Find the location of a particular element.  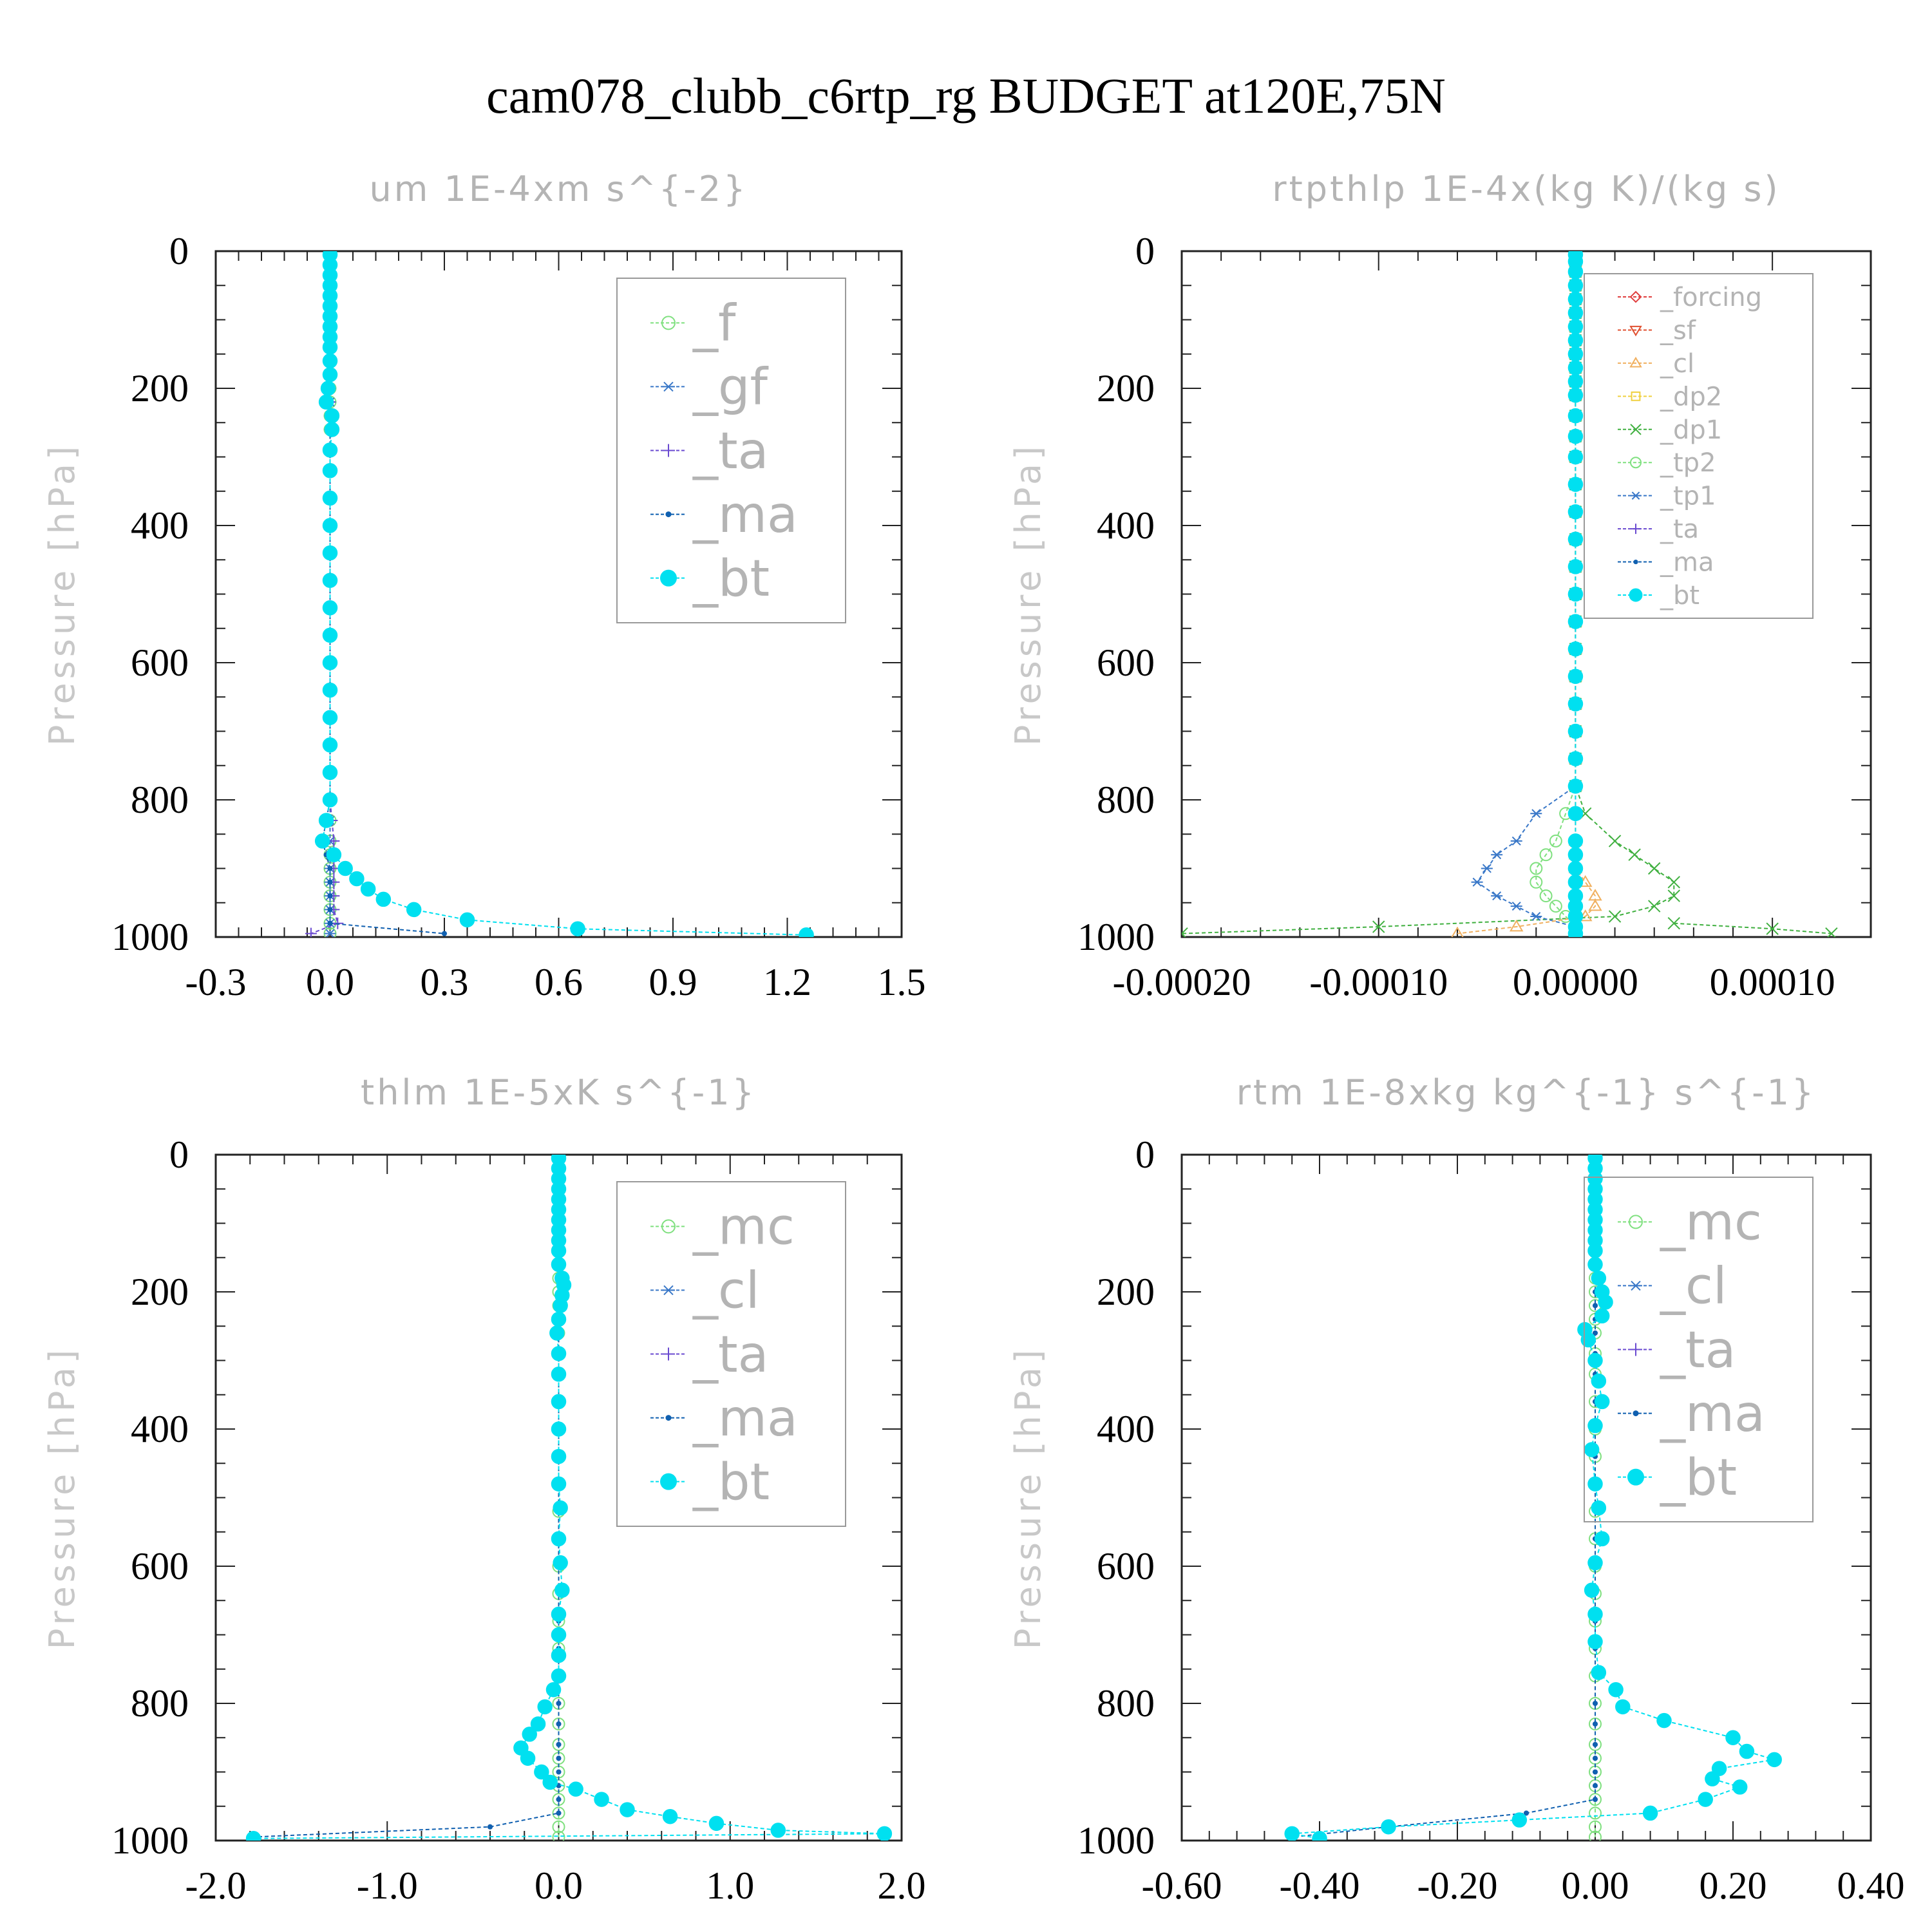

legend-label: _forcing is located at coordinates (1711, 297).